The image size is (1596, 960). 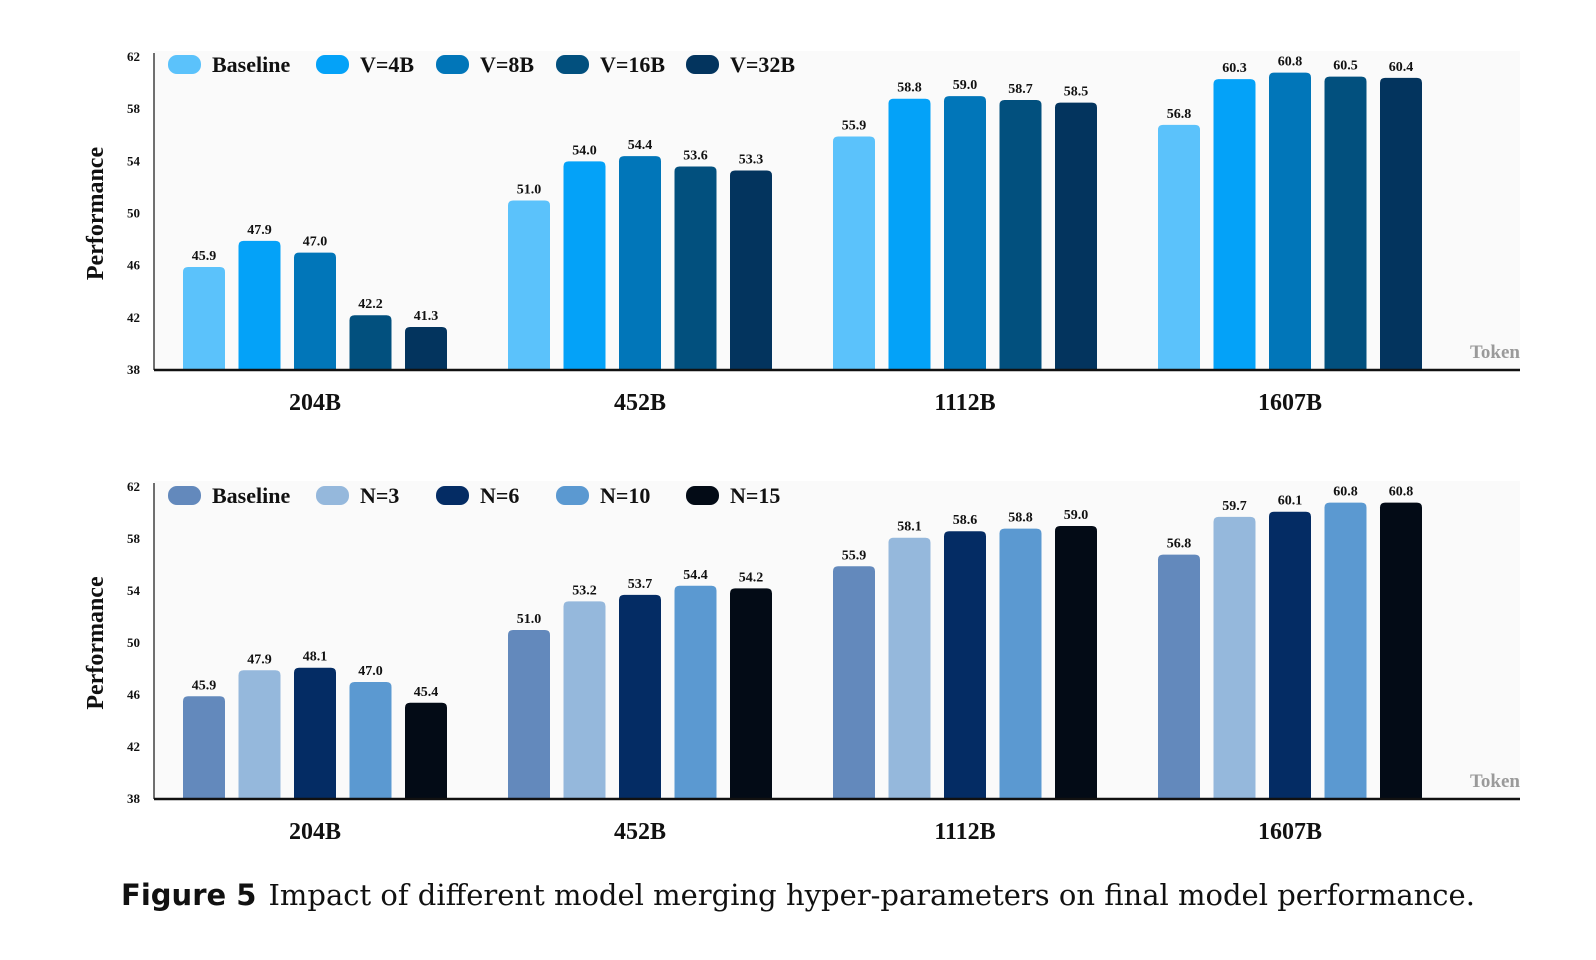 What do you see at coordinates (370, 304) in the screenshot?
I see `bar-value-label: 42.2` at bounding box center [370, 304].